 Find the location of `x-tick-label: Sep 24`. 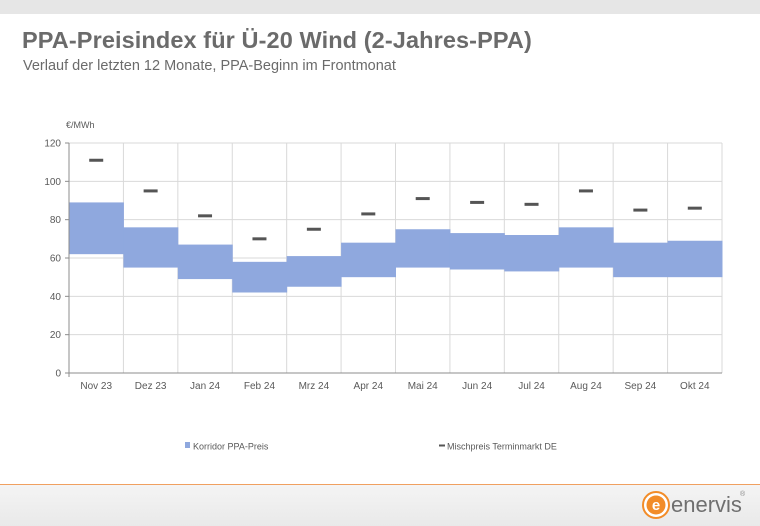

x-tick-label: Sep 24 is located at coordinates (641, 386).